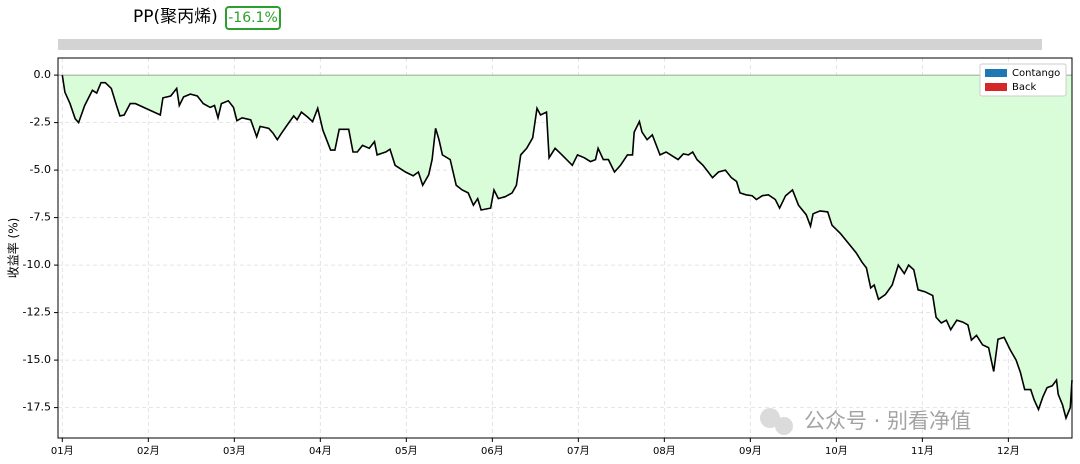  I want to click on watermark-icon, so click(776, 421).